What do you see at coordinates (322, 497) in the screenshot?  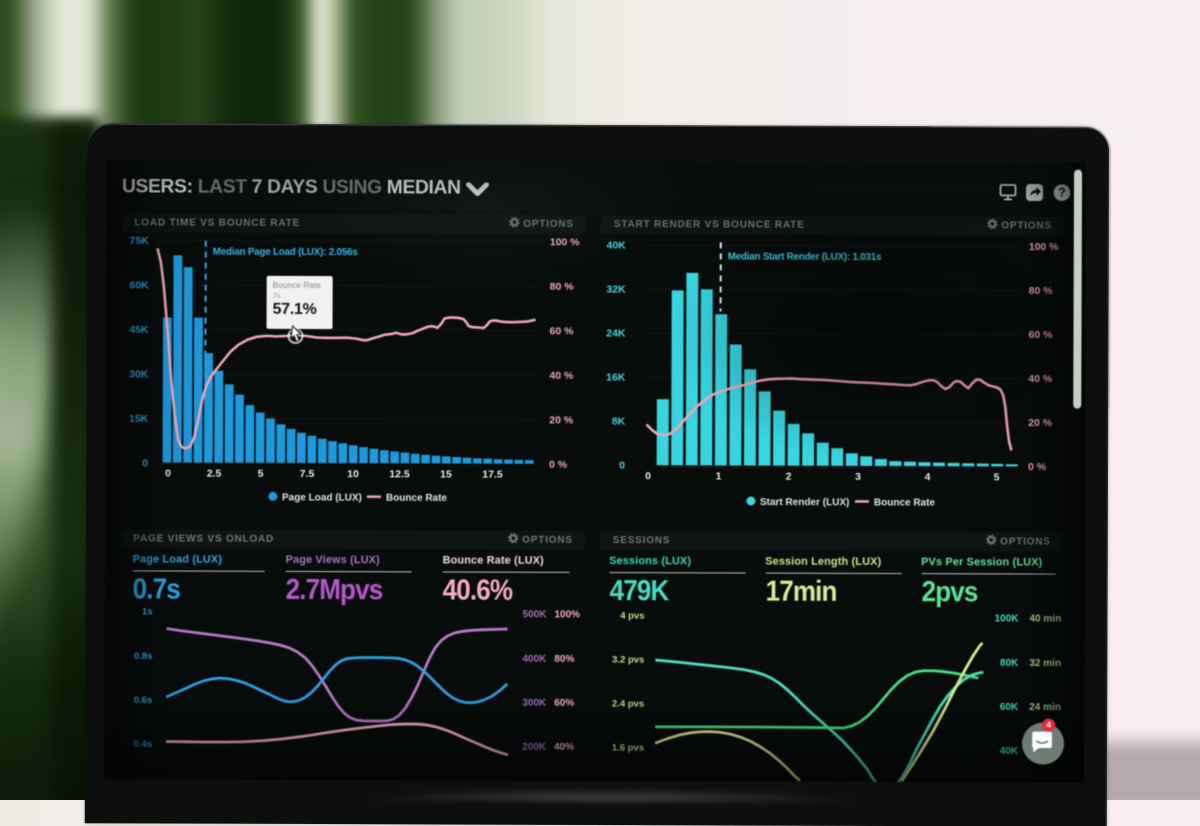 I see `svg-text: Page Load (LUX)` at bounding box center [322, 497].